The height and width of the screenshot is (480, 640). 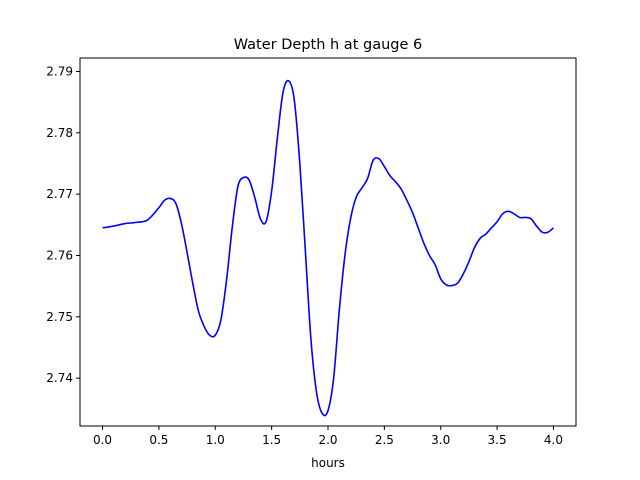 What do you see at coordinates (59, 255) in the screenshot?
I see `y-tick-label: 2.76` at bounding box center [59, 255].